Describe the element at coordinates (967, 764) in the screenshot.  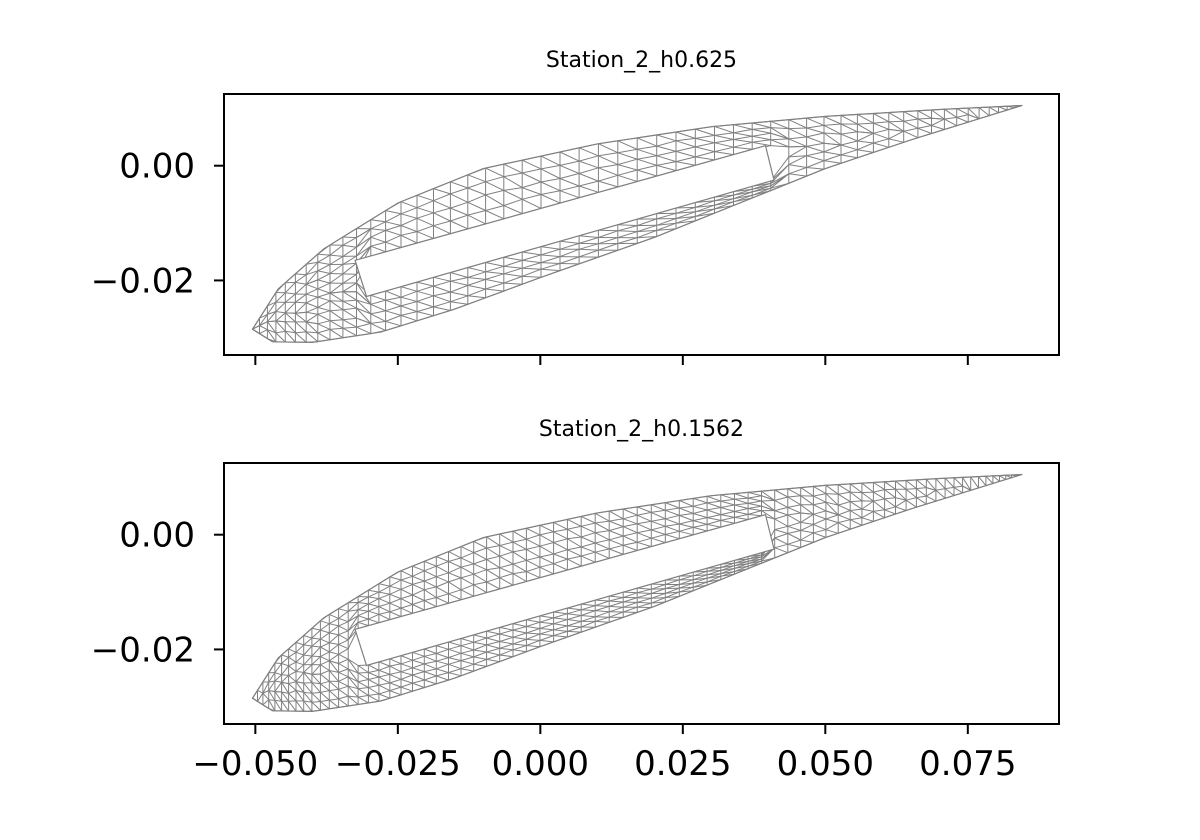
I see `x-tick-label: 0.075` at that location.